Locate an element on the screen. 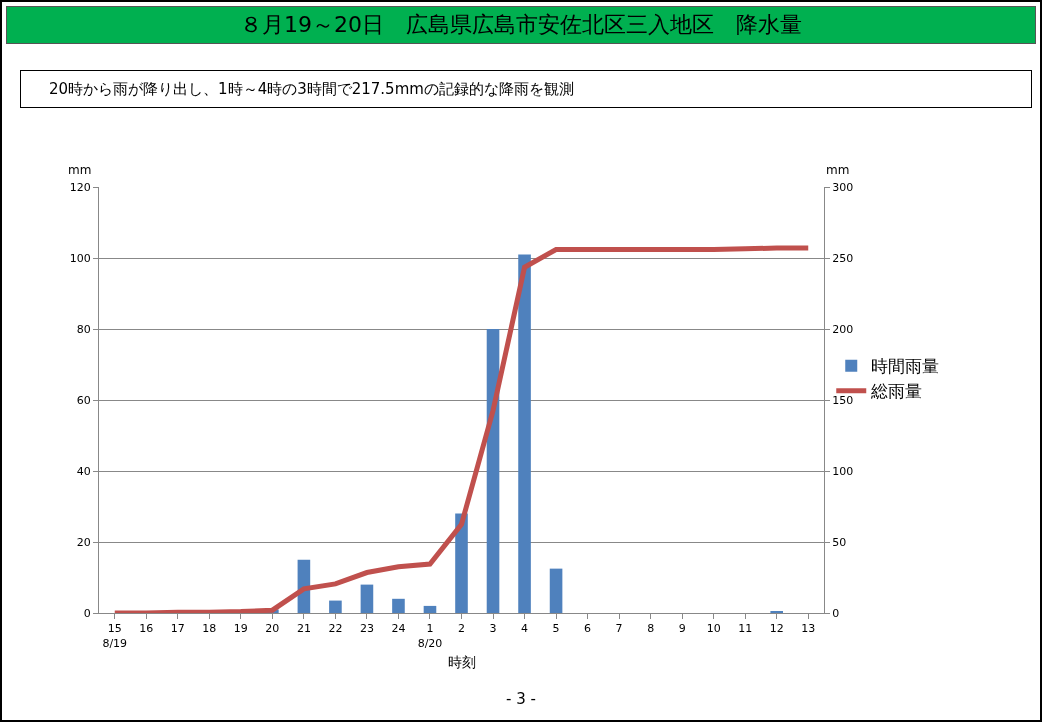 This screenshot has width=1042, height=722. x-tick-label: 4 is located at coordinates (525, 629).